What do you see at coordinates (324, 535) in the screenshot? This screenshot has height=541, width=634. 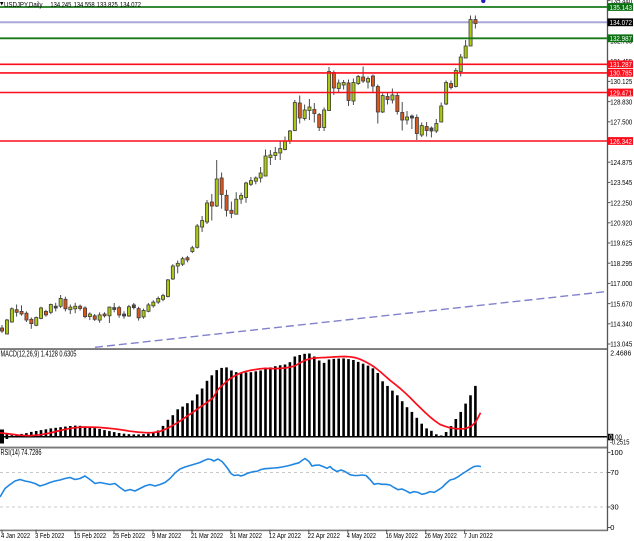 I see `svg-text: 22 Apr 2022` at bounding box center [324, 535].